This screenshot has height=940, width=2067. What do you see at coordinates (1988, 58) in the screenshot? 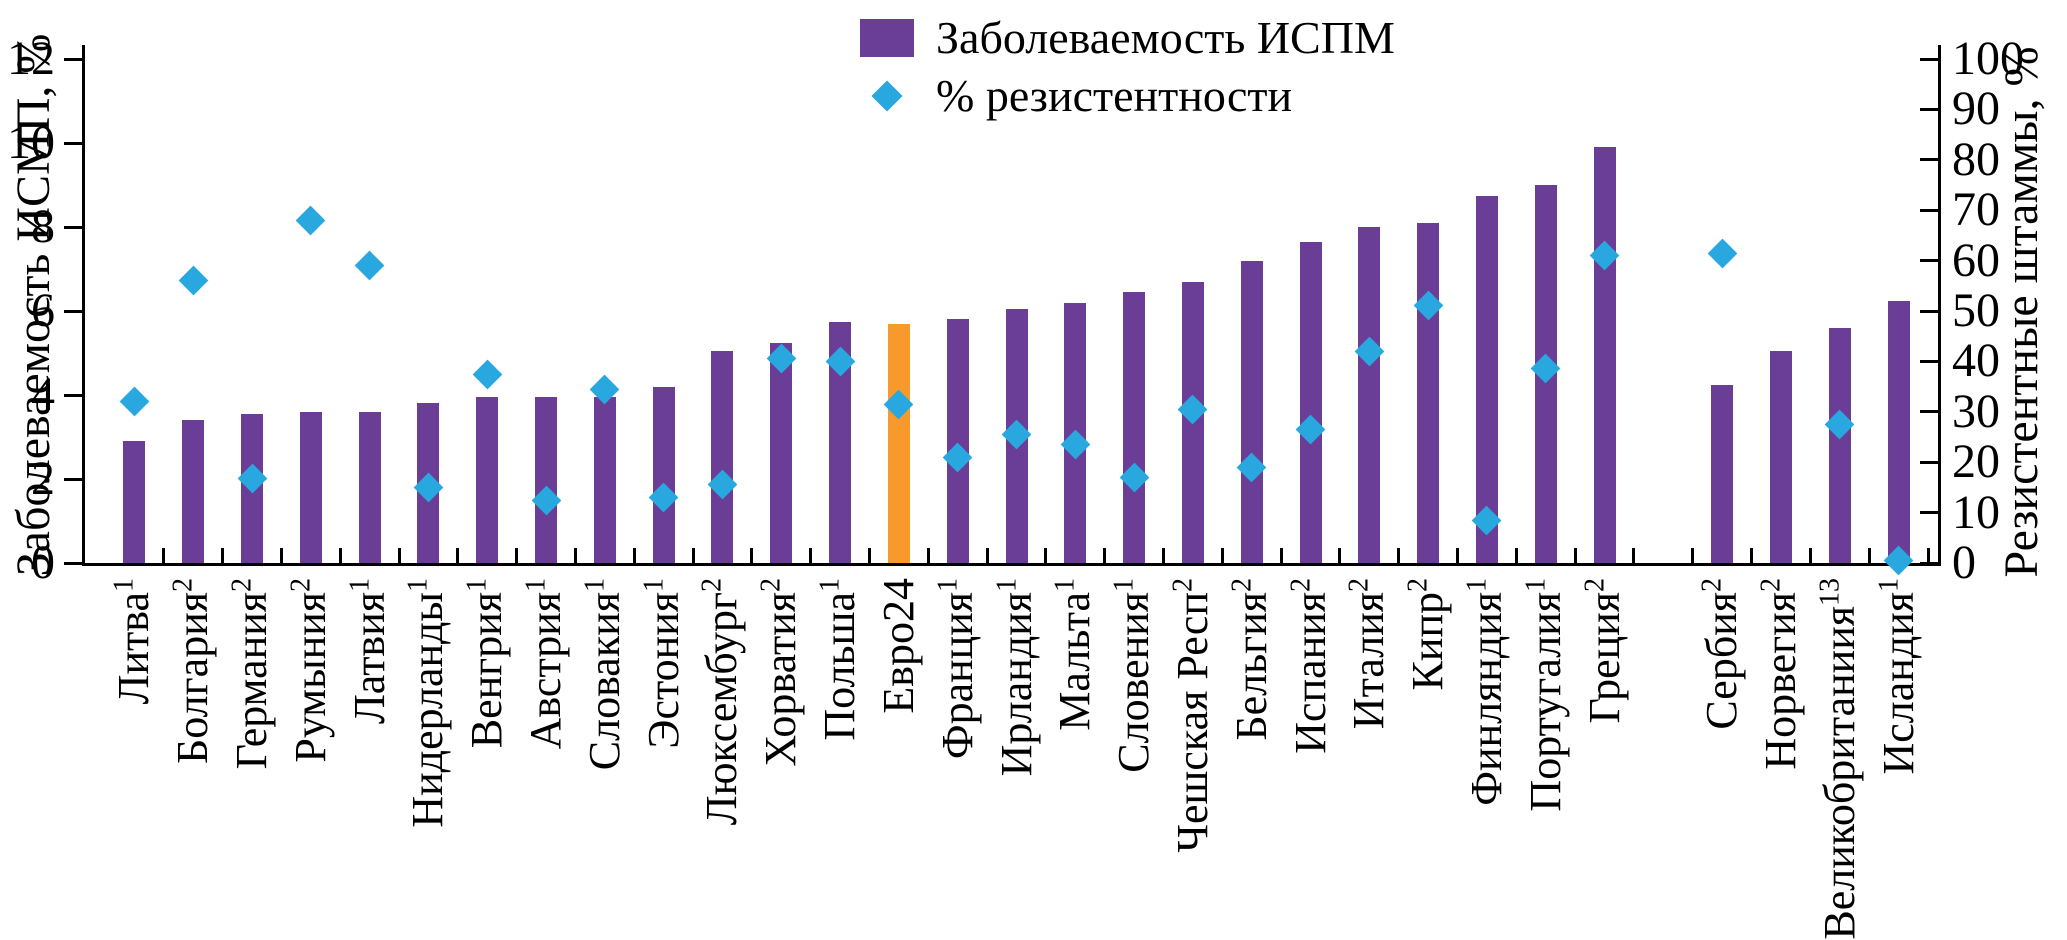
I see `right-axis-tick-label: 100` at bounding box center [1988, 58].